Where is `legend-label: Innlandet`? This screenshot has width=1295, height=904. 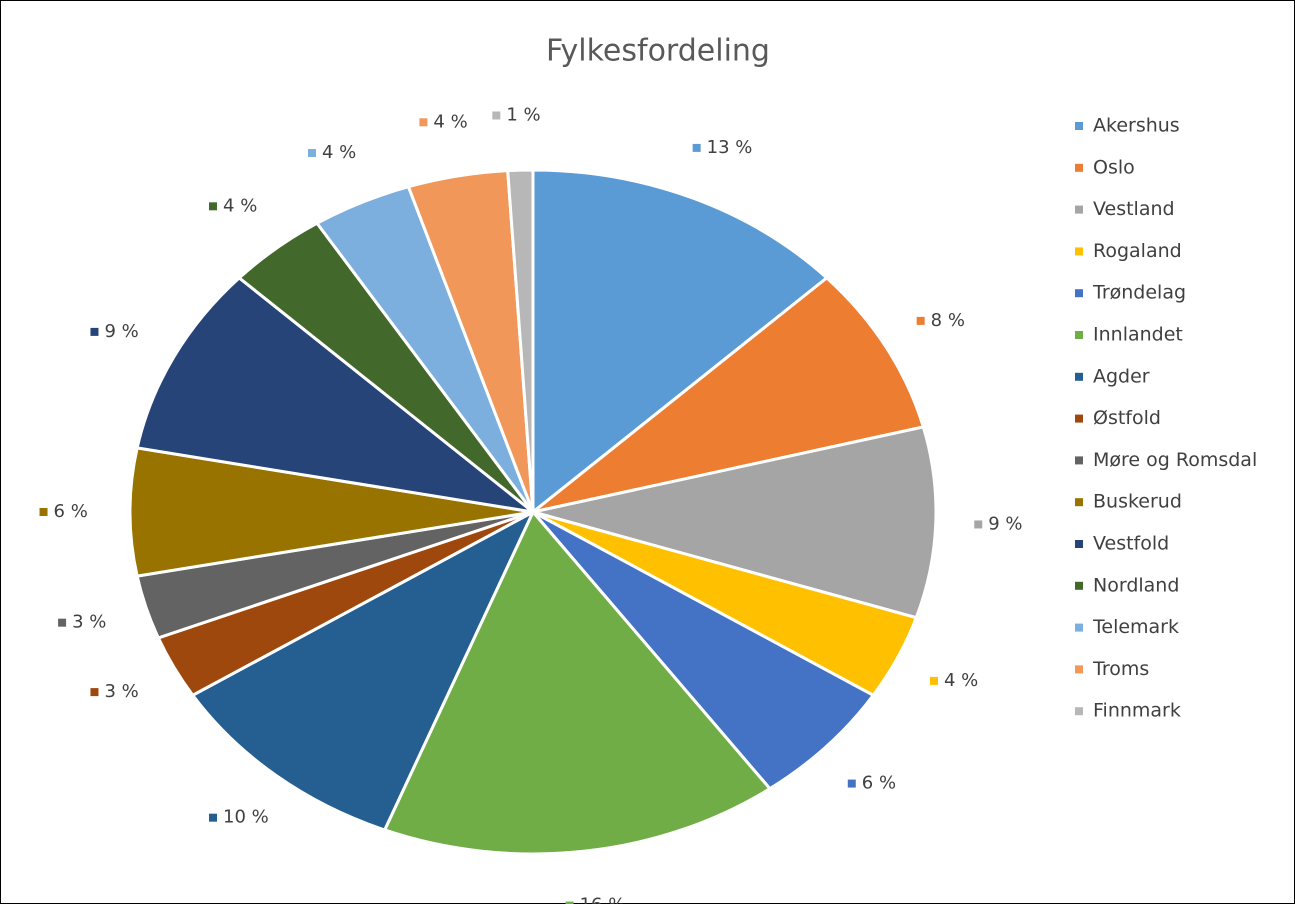 legend-label: Innlandet is located at coordinates (1138, 335).